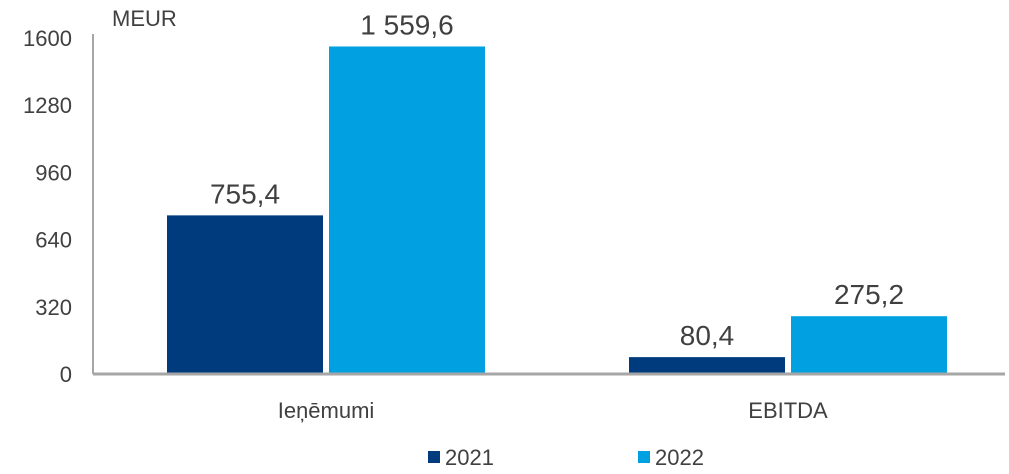 The image size is (1009, 474). I want to click on y-tick-label: 0, so click(66, 374).